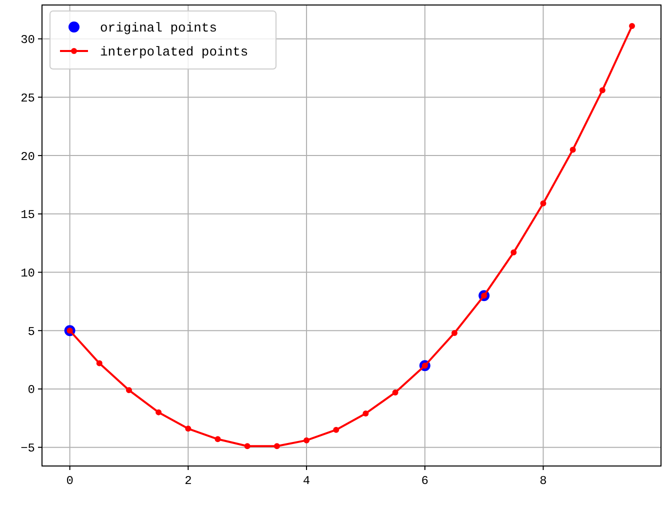  Describe the element at coordinates (70, 481) in the screenshot. I see `x-tick-label: 0` at that location.